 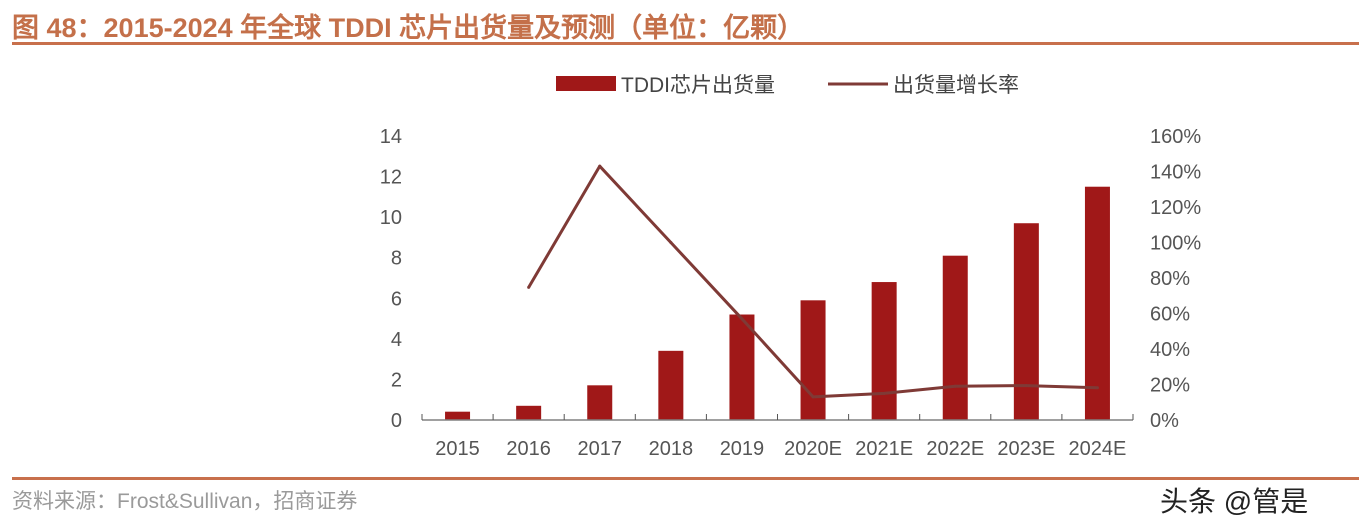 I want to click on growth-point-2018, so click(x=671, y=242).